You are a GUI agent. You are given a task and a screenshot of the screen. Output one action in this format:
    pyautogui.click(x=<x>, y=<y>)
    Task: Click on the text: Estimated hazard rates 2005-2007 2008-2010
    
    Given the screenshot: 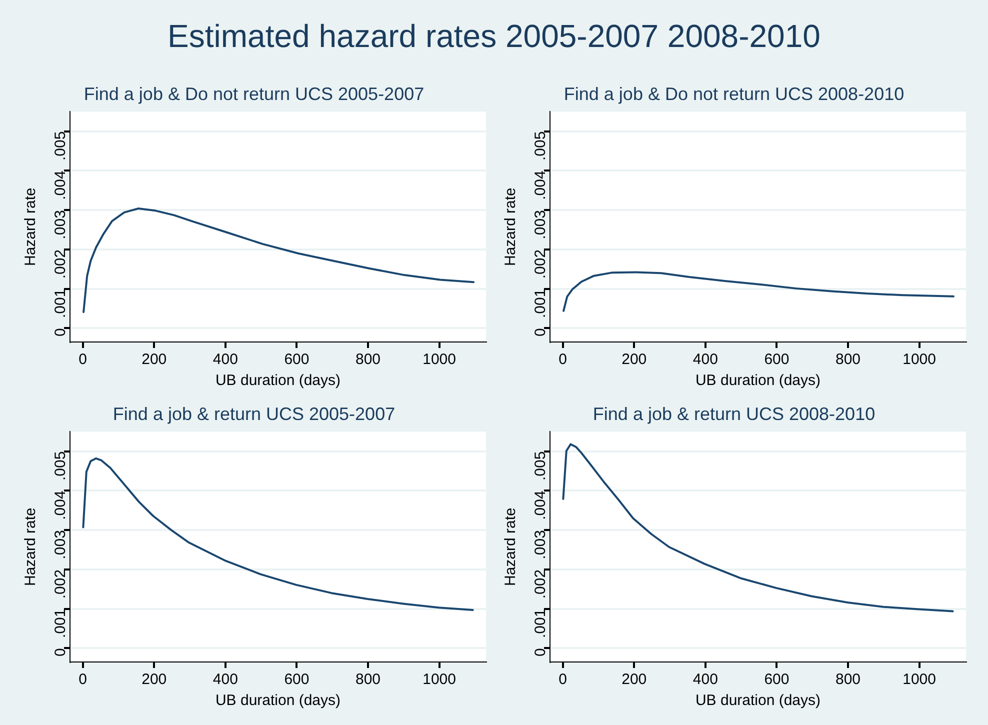 What is the action you would take?
    pyautogui.click(x=494, y=36)
    